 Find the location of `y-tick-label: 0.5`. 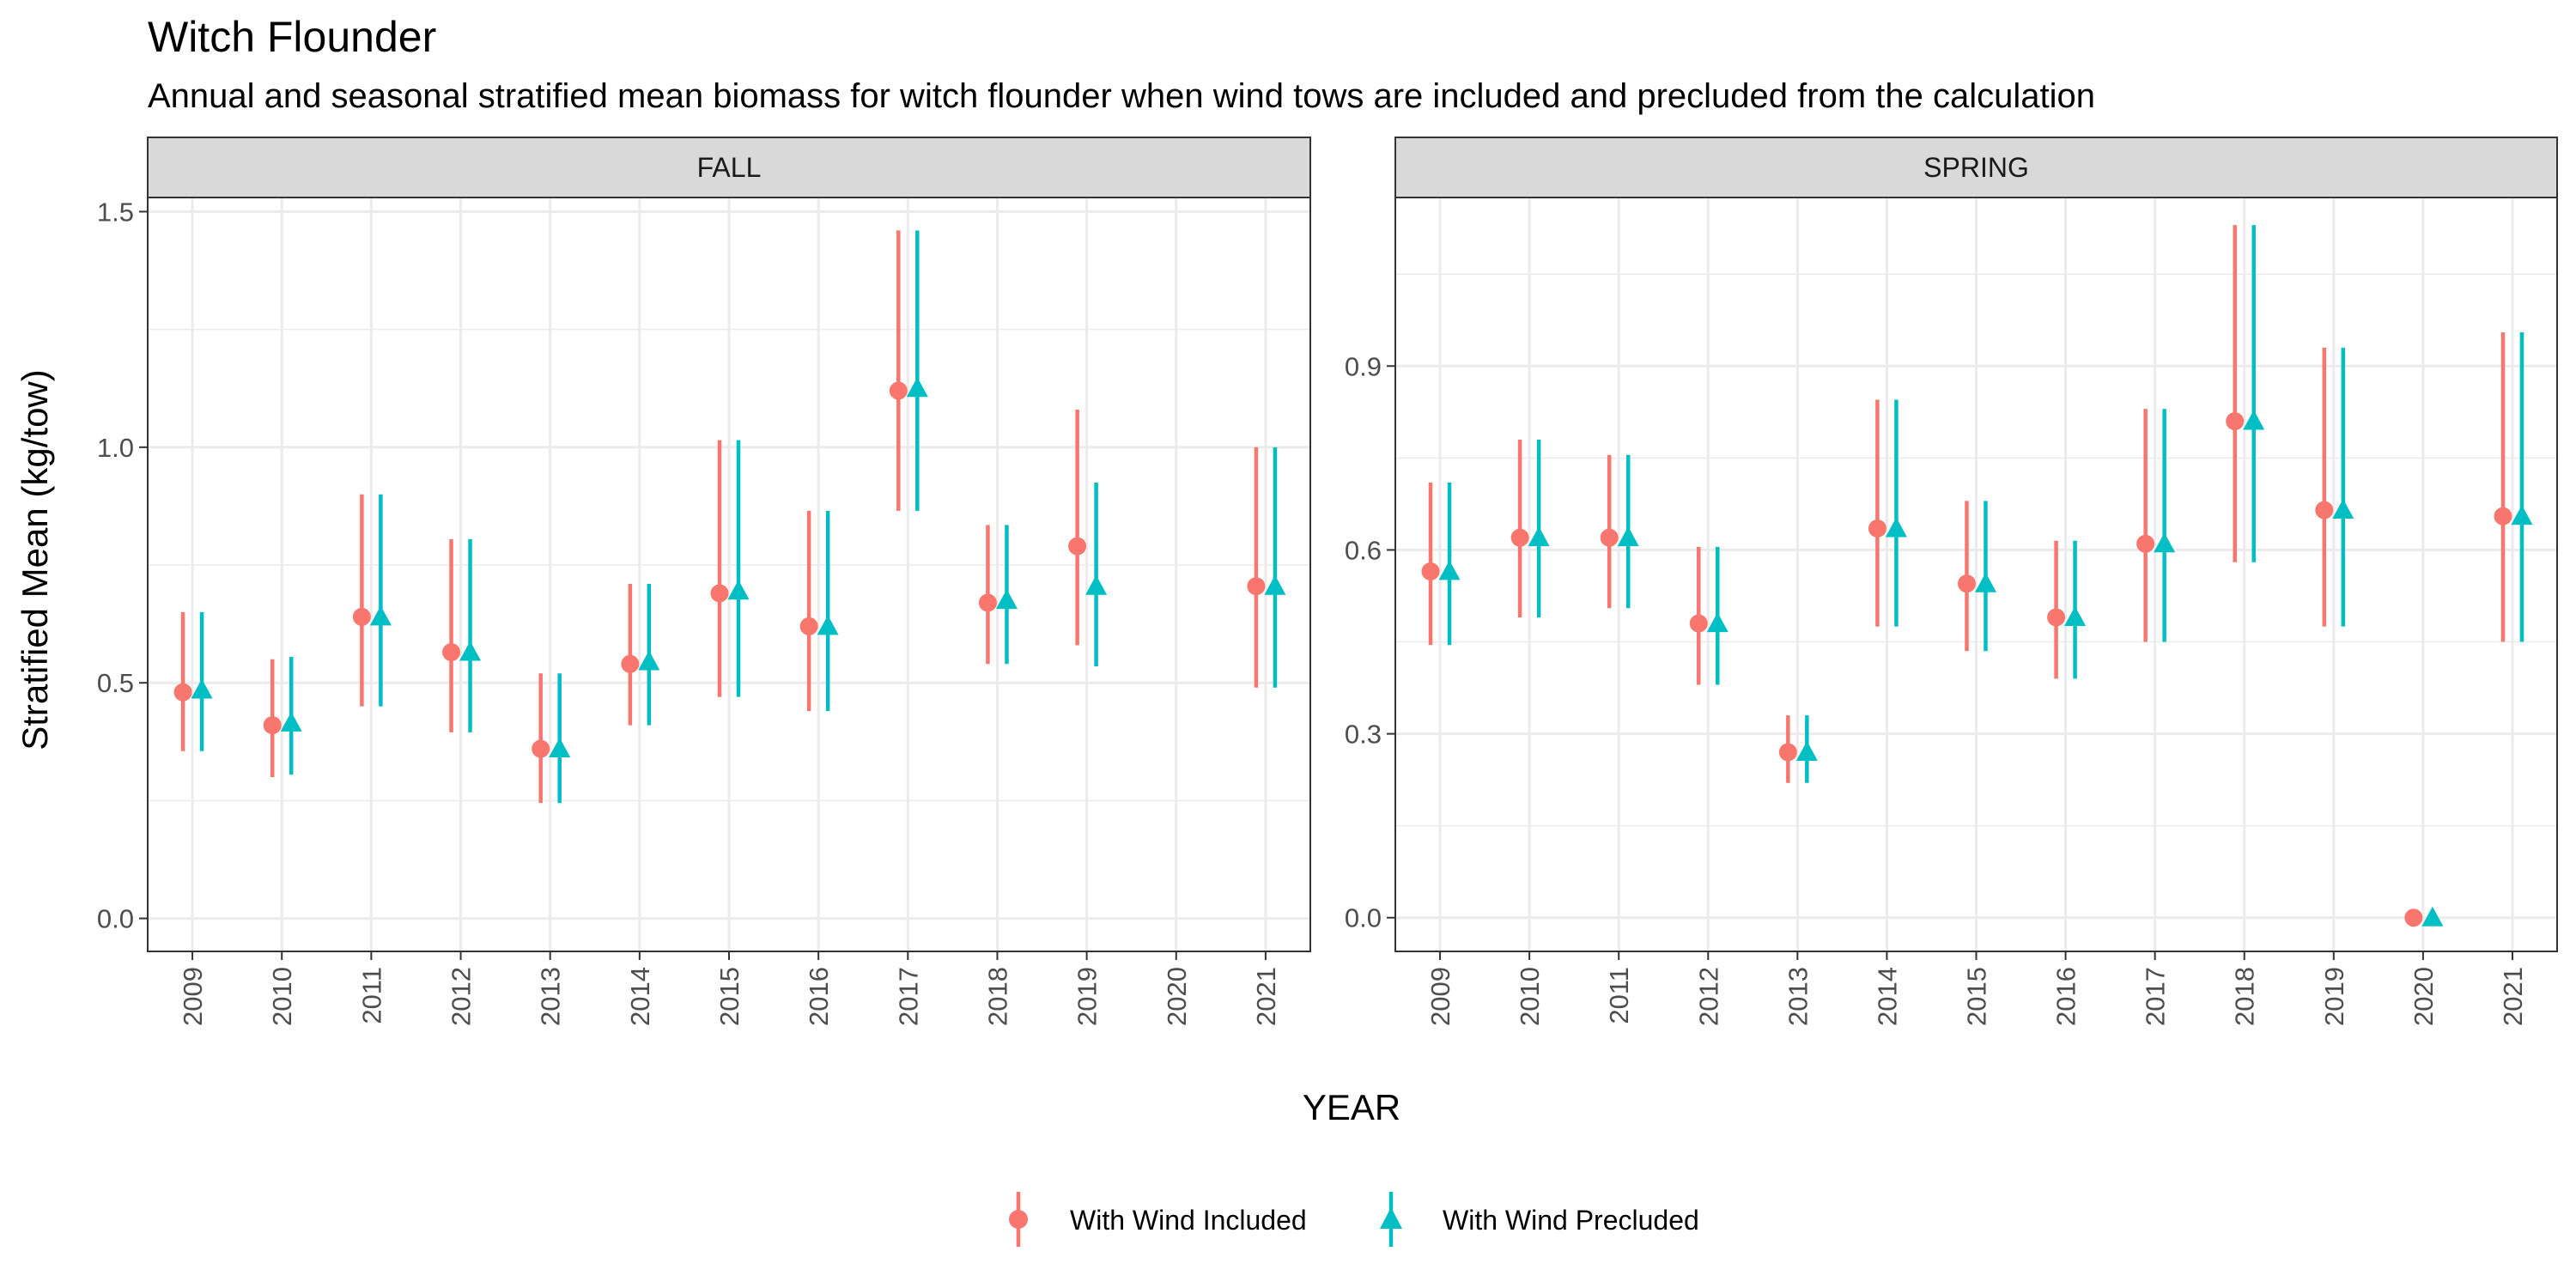

y-tick-label: 0.5 is located at coordinates (116, 683).